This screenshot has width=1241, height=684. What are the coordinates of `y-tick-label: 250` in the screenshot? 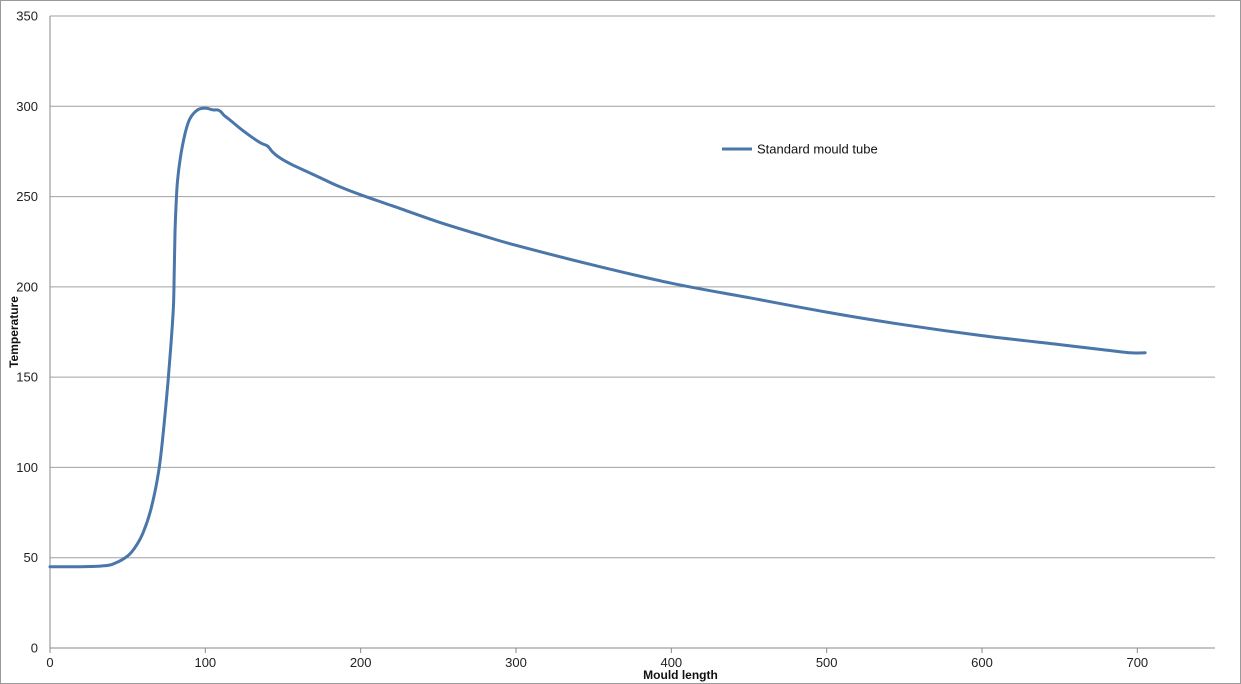 It's located at (27, 196).